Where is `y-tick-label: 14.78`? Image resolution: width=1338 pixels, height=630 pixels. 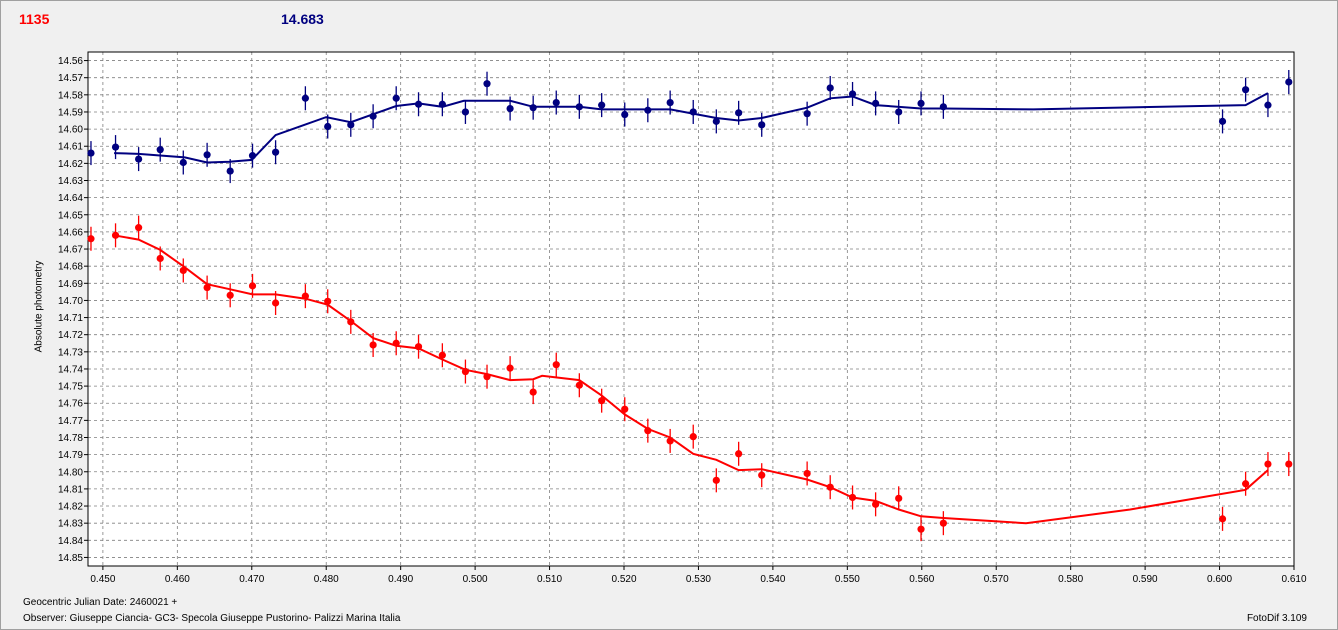
y-tick-label: 14.78 is located at coordinates (70, 438).